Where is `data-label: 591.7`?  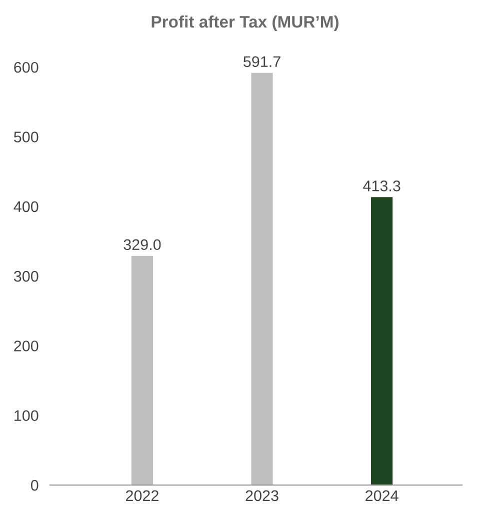 data-label: 591.7 is located at coordinates (262, 62).